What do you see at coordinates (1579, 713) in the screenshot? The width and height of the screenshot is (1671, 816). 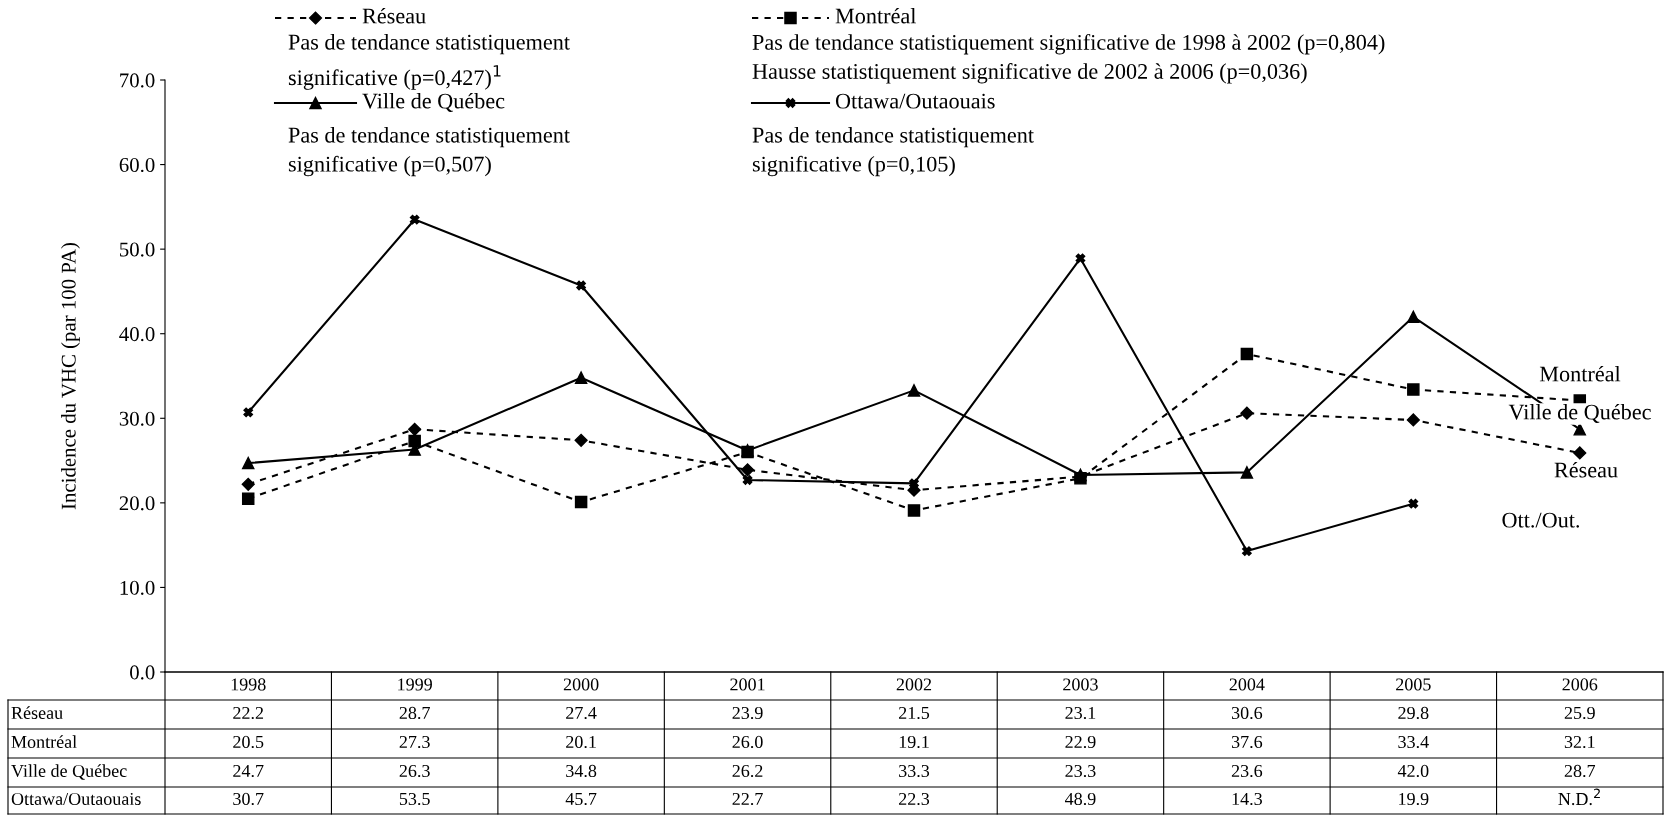 I see `data-label: 25.9` at bounding box center [1579, 713].